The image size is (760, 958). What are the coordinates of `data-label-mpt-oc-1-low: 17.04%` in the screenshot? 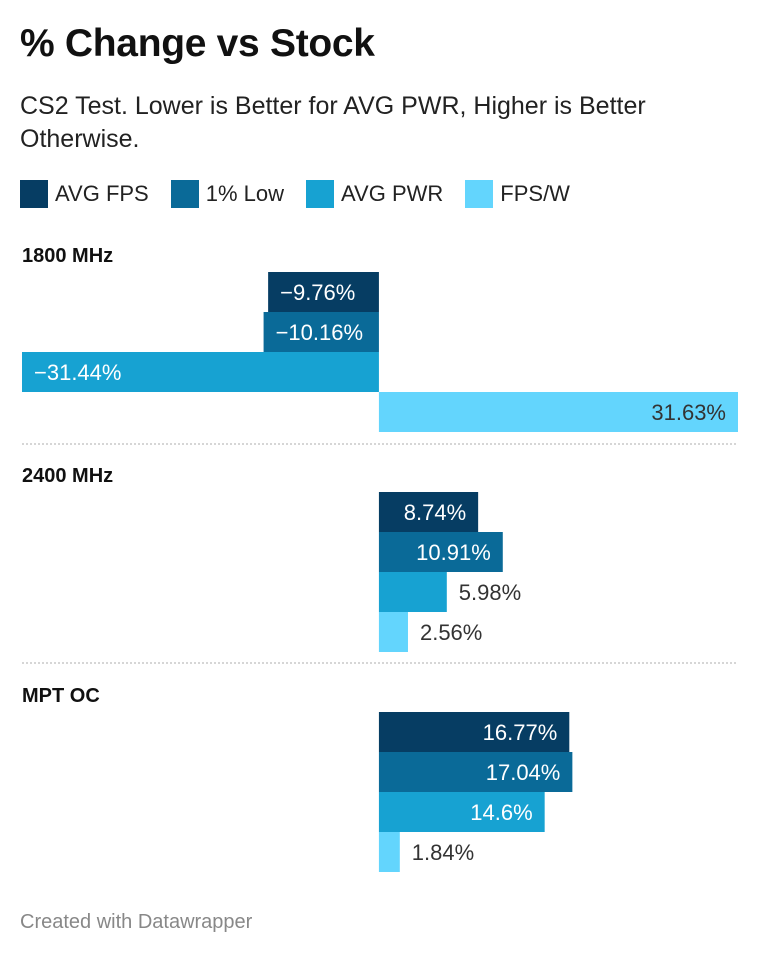 It's located at (523, 772).